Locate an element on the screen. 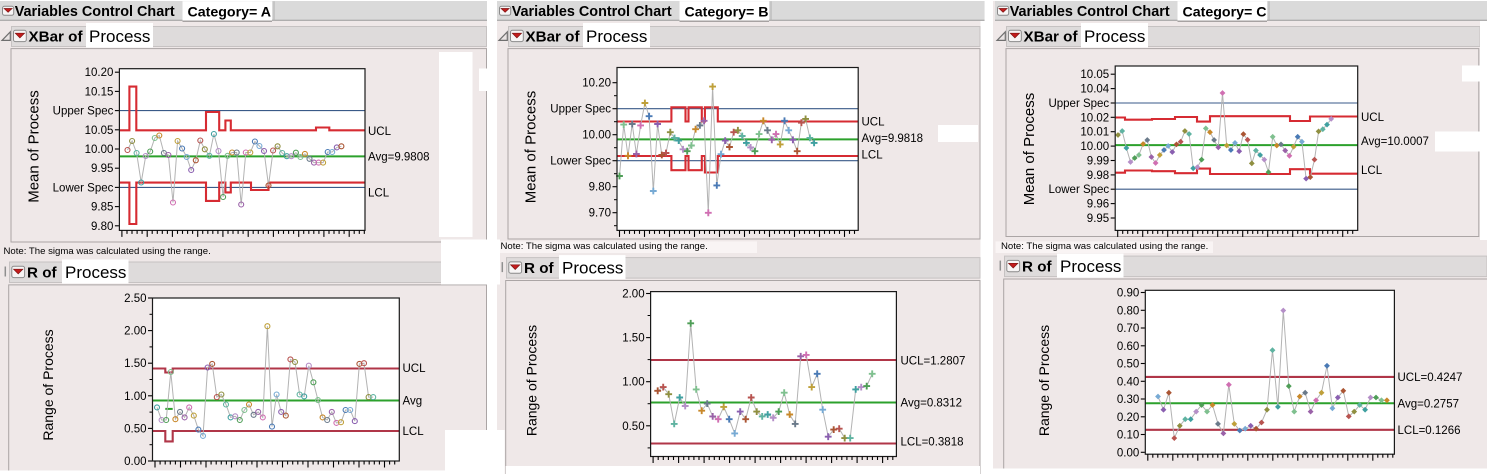 This screenshot has width=1487, height=474. svg-text: 2.50 is located at coordinates (135, 299).